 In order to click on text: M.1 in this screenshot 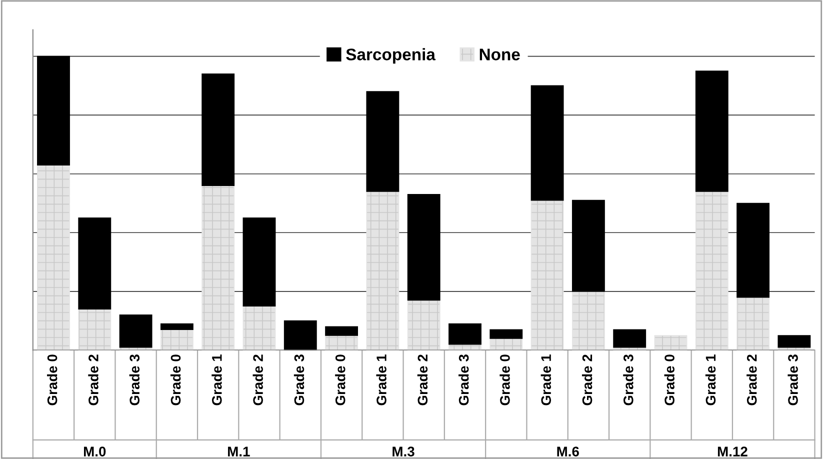, I will do `click(239, 451)`.